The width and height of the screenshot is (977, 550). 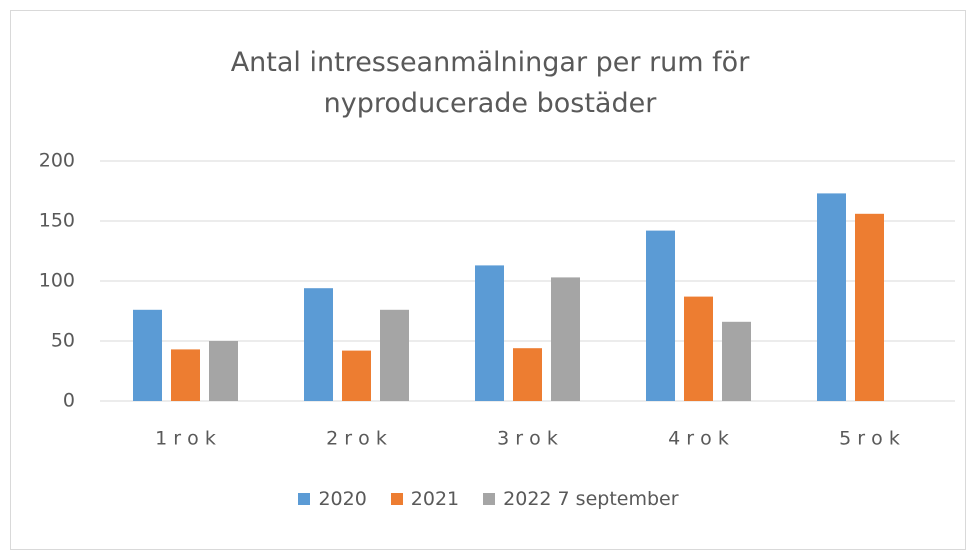 What do you see at coordinates (435, 499) in the screenshot?
I see `legend-label: 2021` at bounding box center [435, 499].